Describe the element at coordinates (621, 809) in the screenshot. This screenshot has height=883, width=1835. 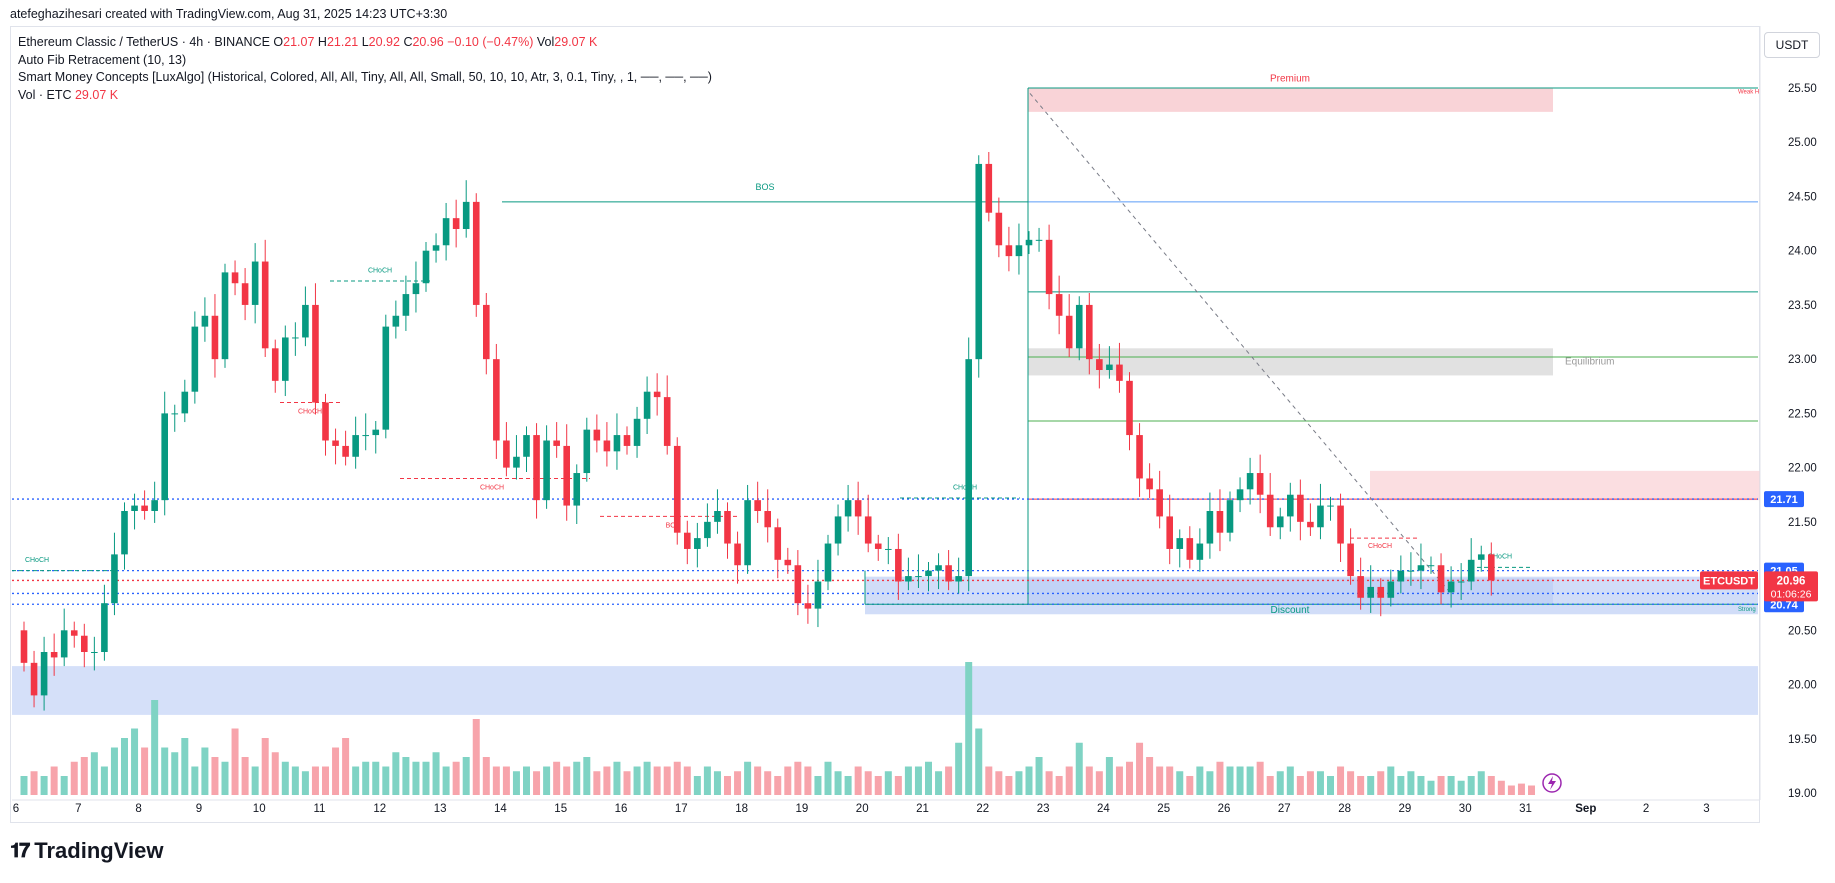
I see `time-axis-tick: 16` at that location.